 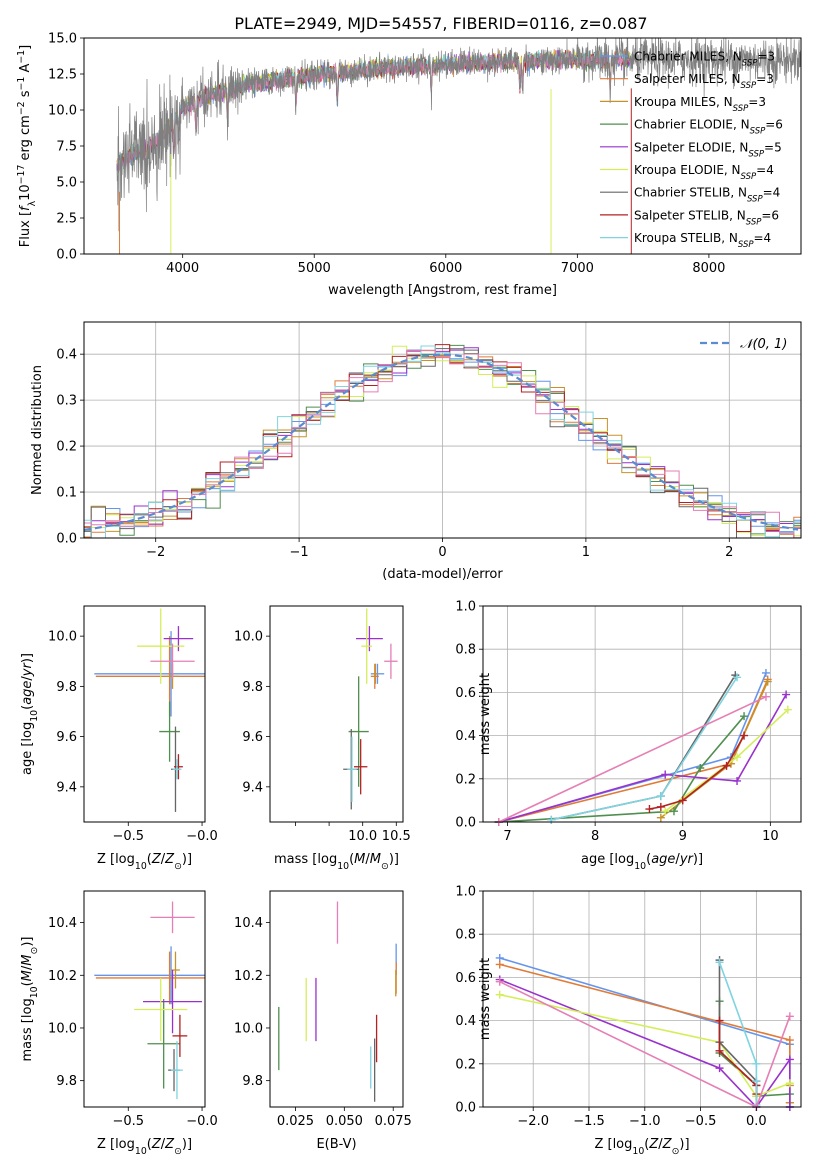 I want to click on histogram-chabrier-stelib, so click(x=442, y=443).